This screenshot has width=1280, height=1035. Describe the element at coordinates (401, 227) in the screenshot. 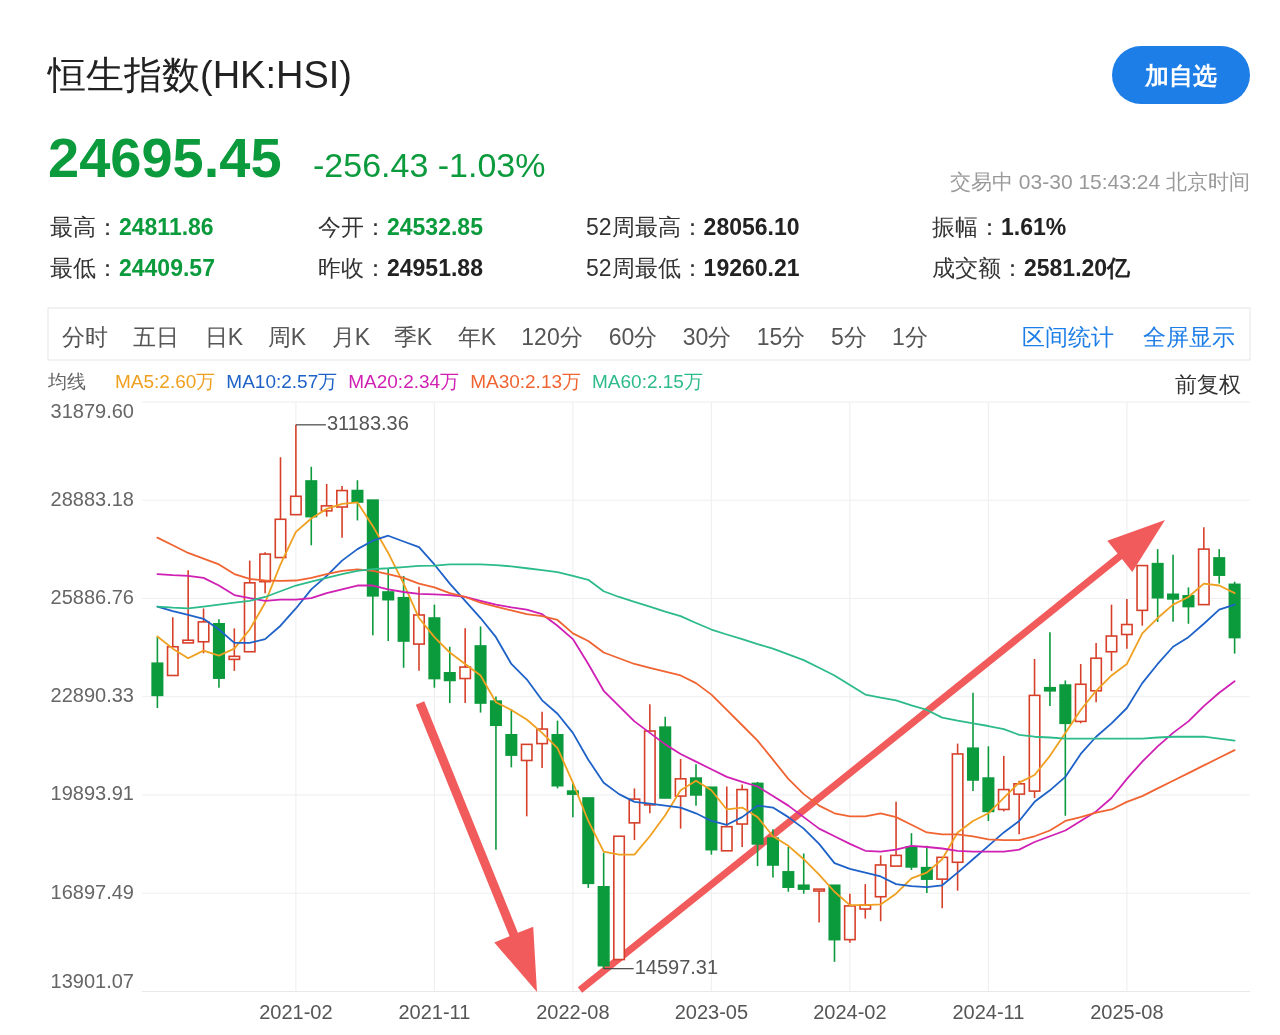

I see `text: 今开：24532.85` at that location.